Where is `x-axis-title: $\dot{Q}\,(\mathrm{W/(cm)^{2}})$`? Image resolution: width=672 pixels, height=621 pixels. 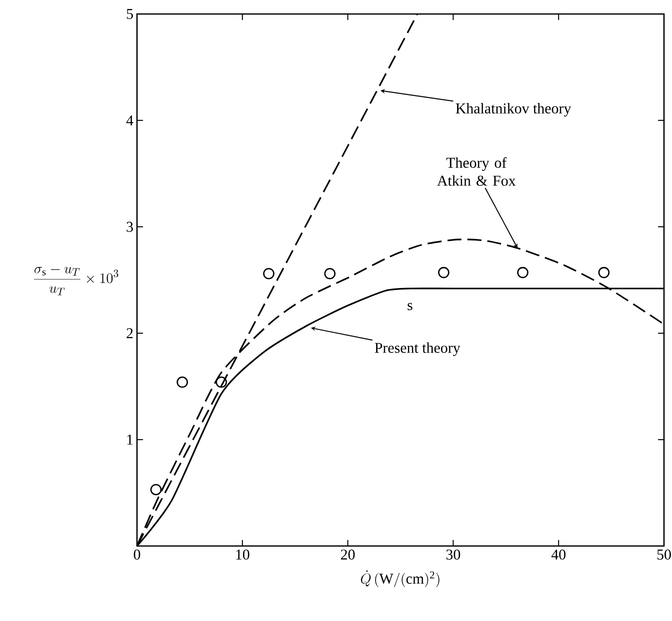 x-axis-title: $\dot{Q}\,(\mathrm{W/(cm)^{2}})$ is located at coordinates (400, 579).